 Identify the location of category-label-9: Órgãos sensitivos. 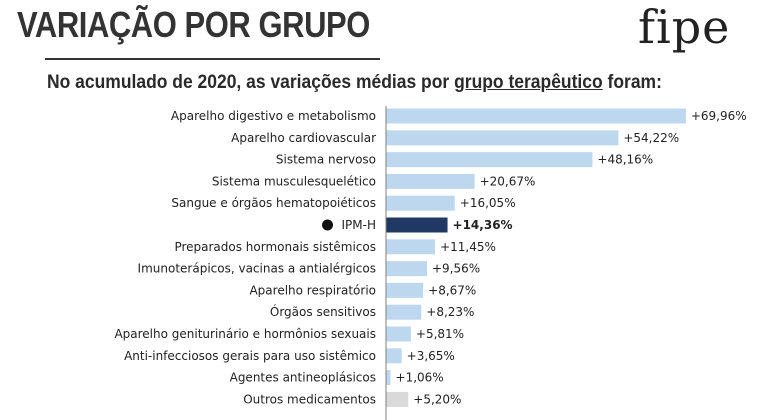
(323, 311).